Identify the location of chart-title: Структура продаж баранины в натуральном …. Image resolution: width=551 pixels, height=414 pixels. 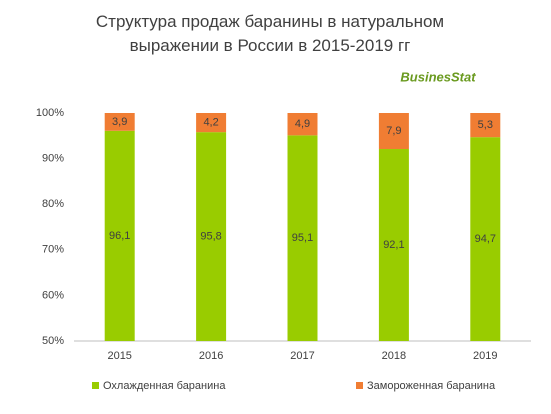
(270, 33).